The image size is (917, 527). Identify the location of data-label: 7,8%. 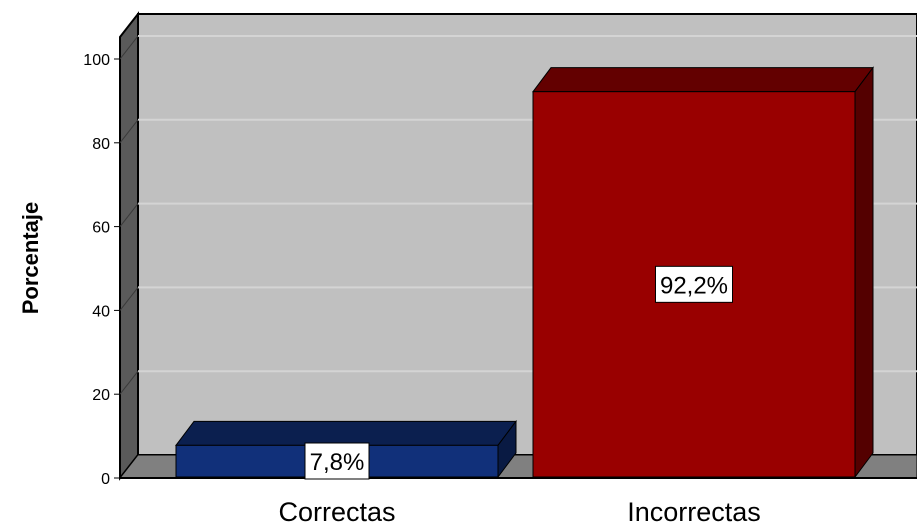
(337, 461).